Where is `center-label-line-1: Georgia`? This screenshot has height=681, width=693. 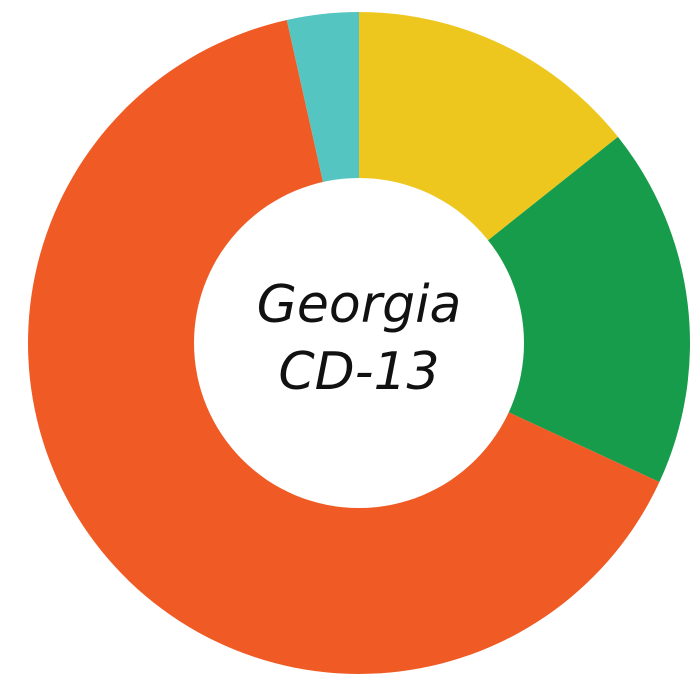 center-label-line-1: Georgia is located at coordinates (359, 305).